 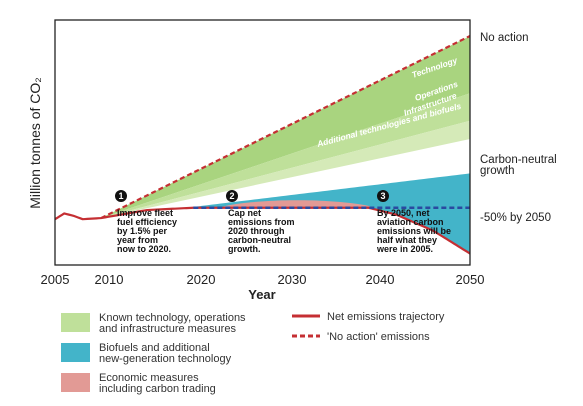 What do you see at coordinates (165, 359) in the screenshot?
I see `legend-label: new-generation technology` at bounding box center [165, 359].